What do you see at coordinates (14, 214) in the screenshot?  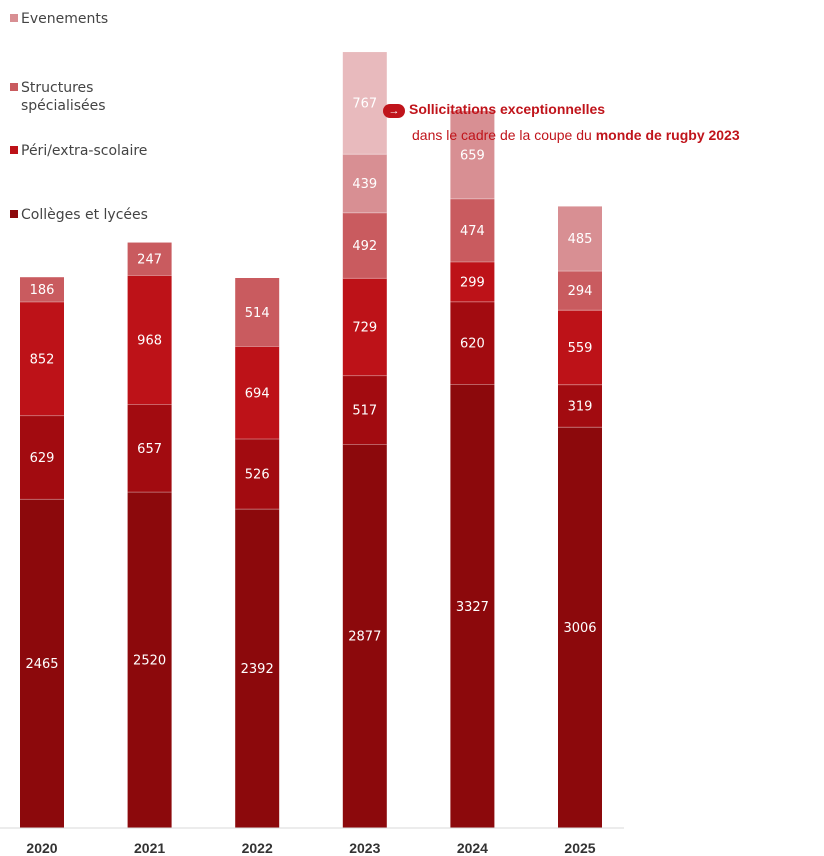 I see `legend-swatch-colleges` at bounding box center [14, 214].